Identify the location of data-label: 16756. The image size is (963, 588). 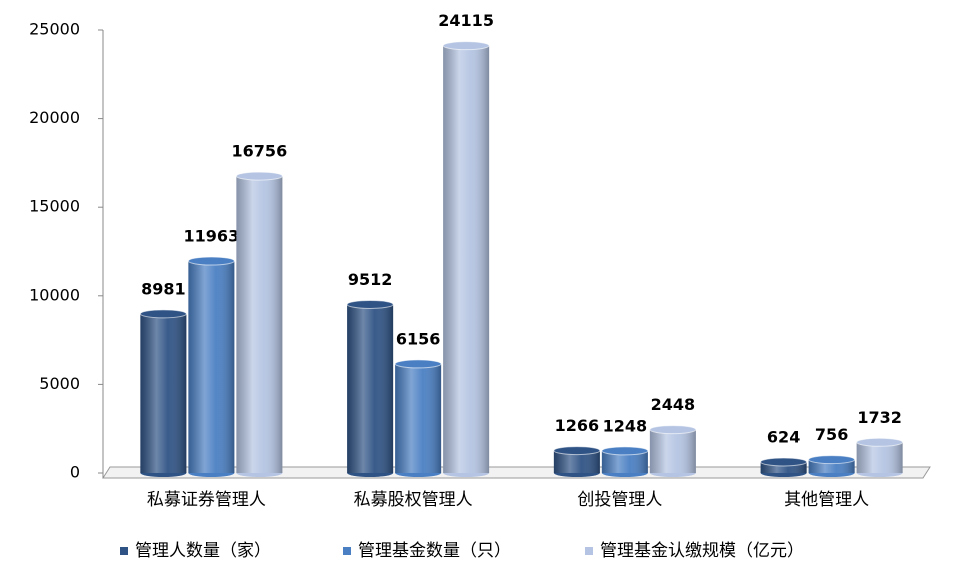
(260, 151).